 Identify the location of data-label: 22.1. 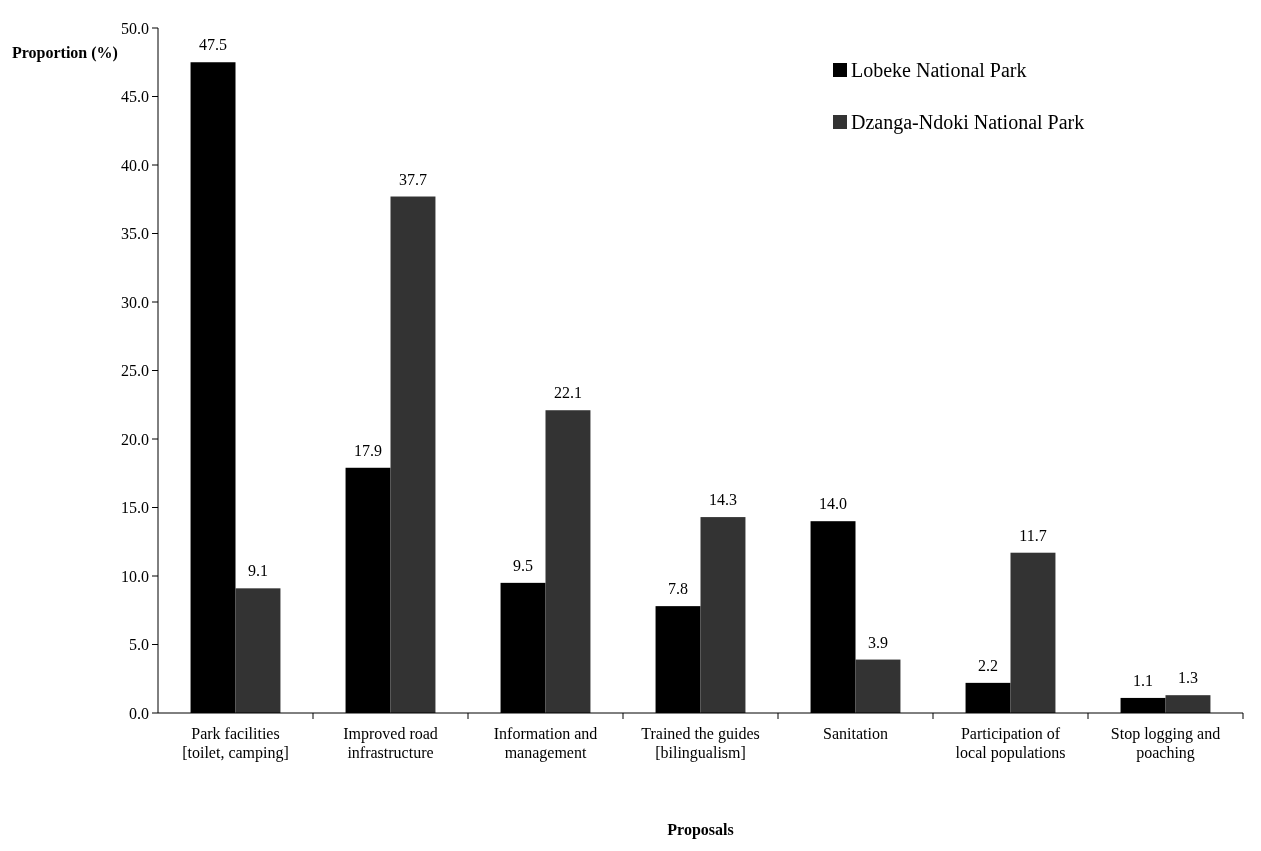
(567, 393).